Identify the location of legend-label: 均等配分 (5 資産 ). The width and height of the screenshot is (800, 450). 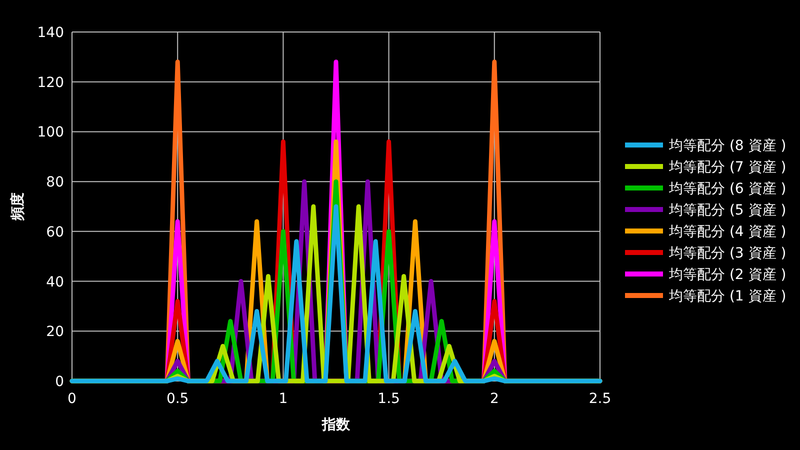
(727, 210).